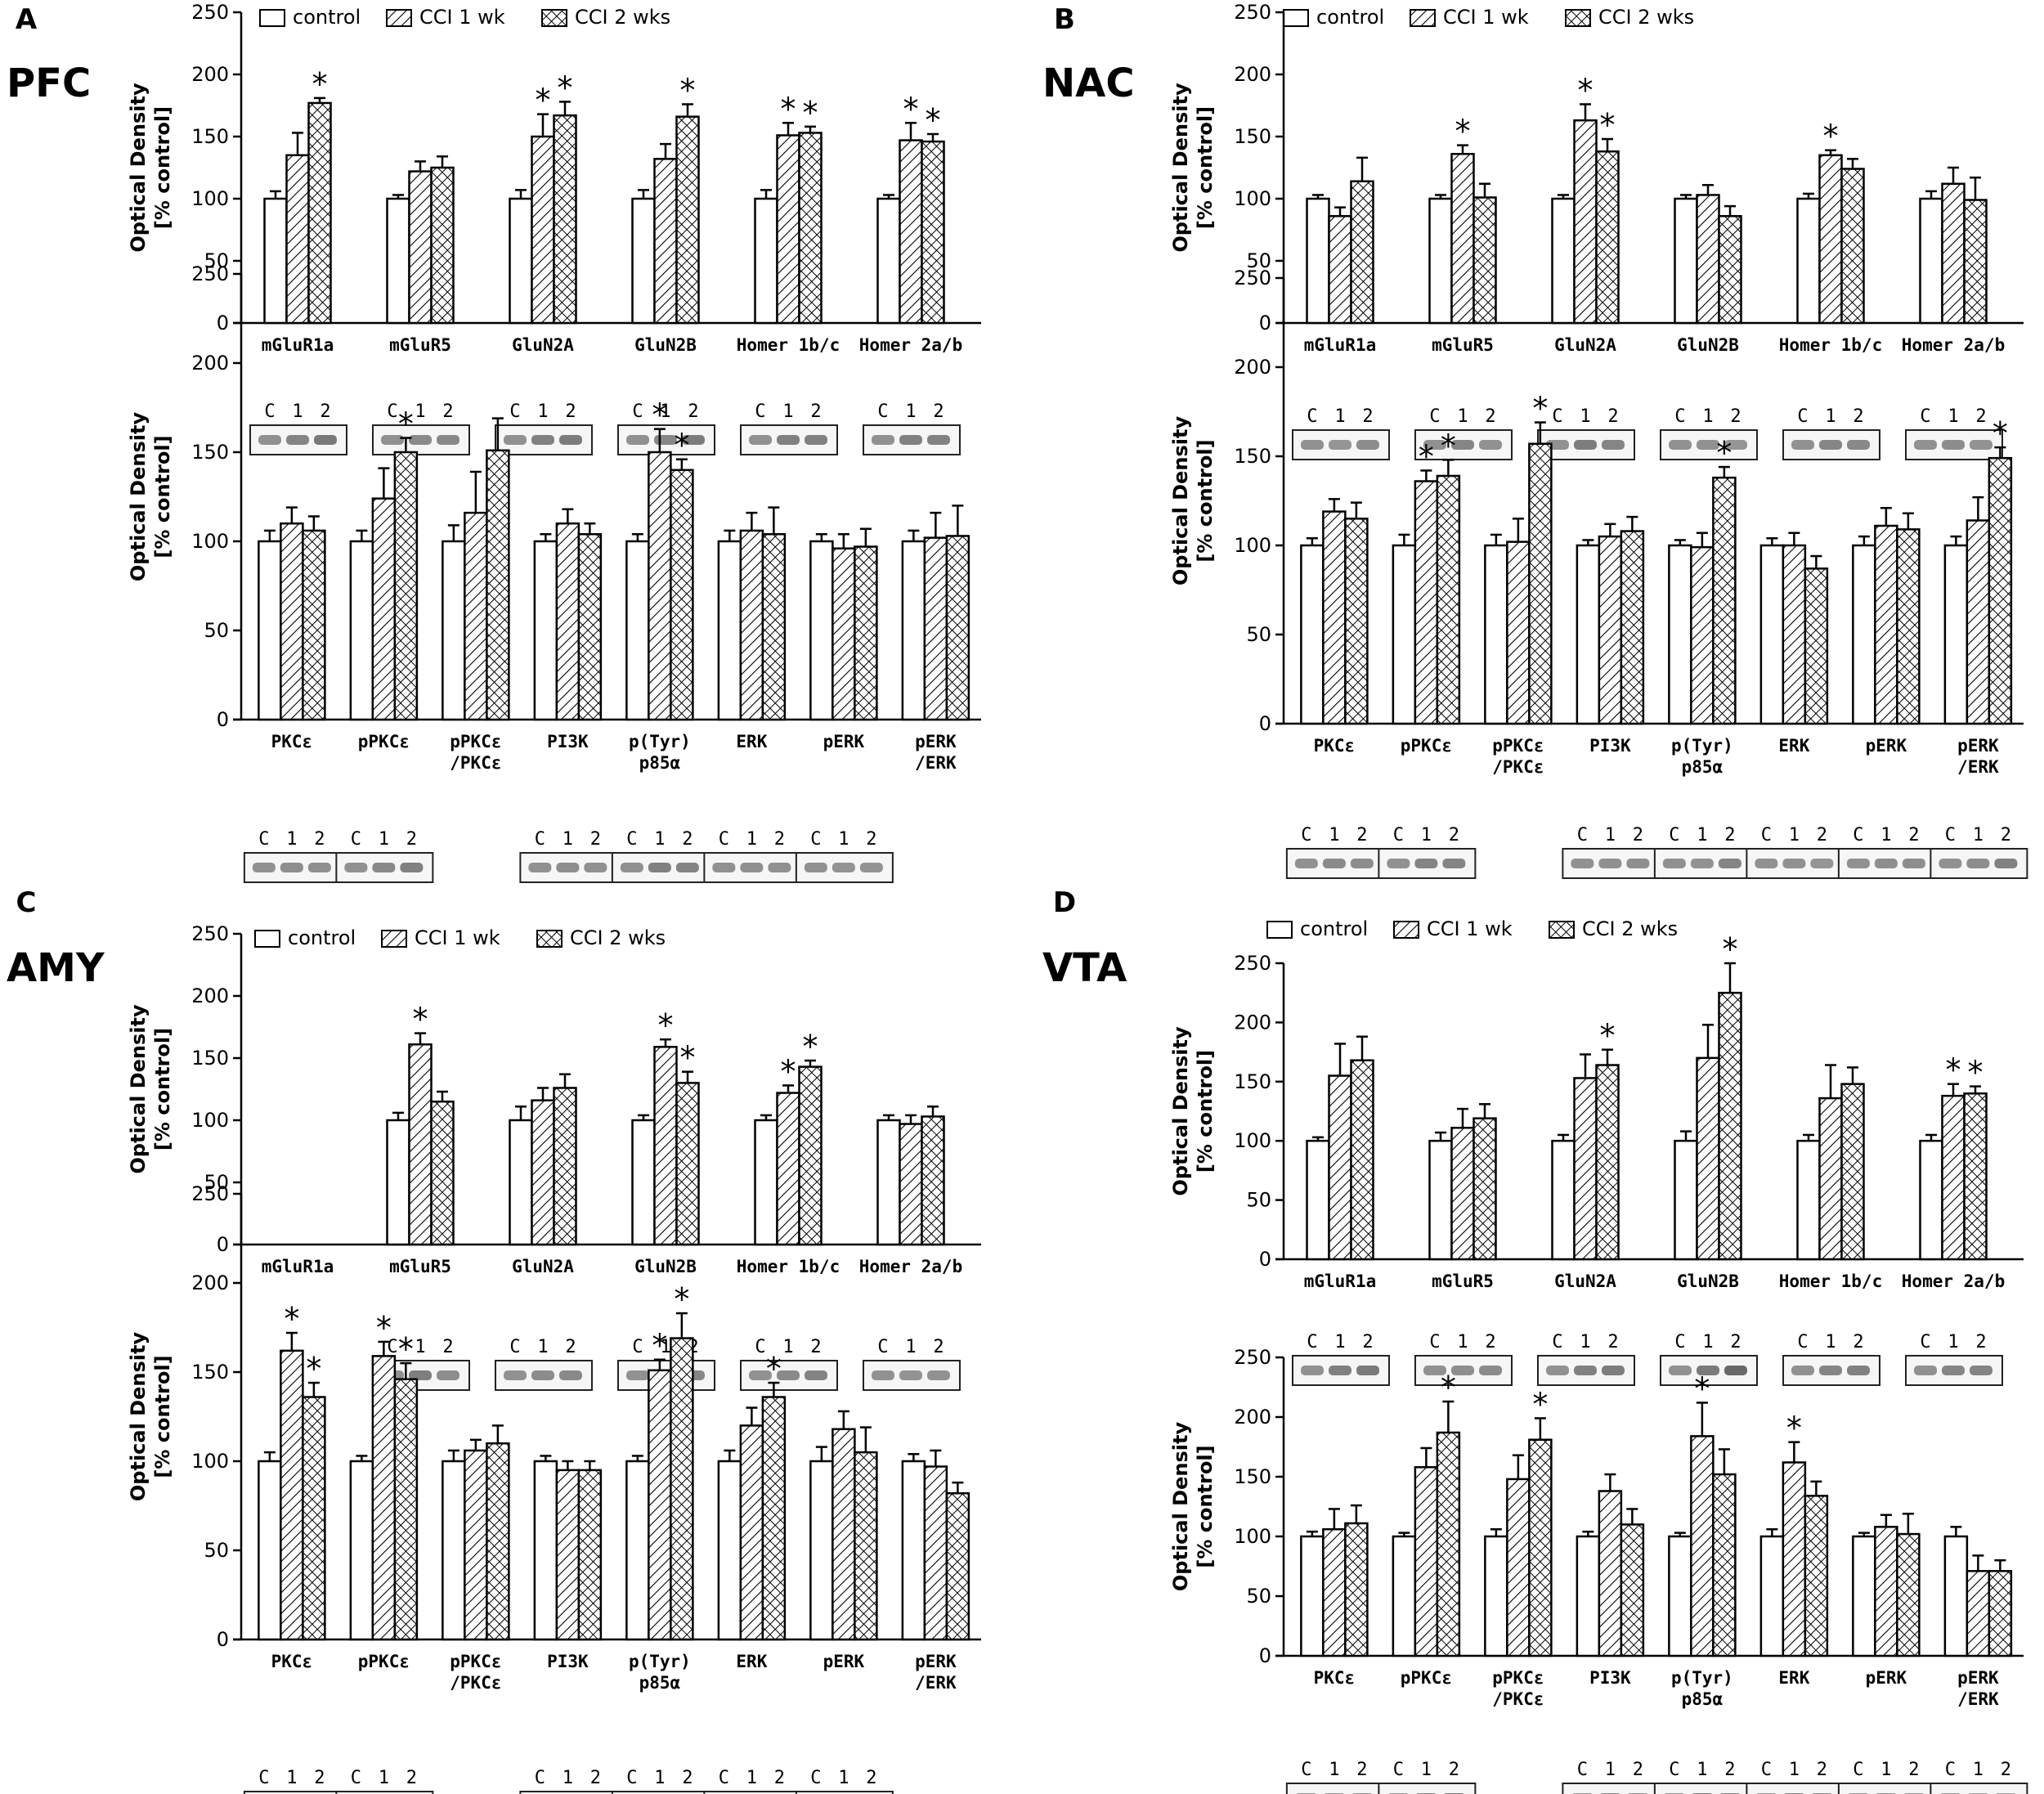 The width and height of the screenshot is (2044, 1794). Describe the element at coordinates (1088, 83) in the screenshot. I see `region-title: NAC` at that location.